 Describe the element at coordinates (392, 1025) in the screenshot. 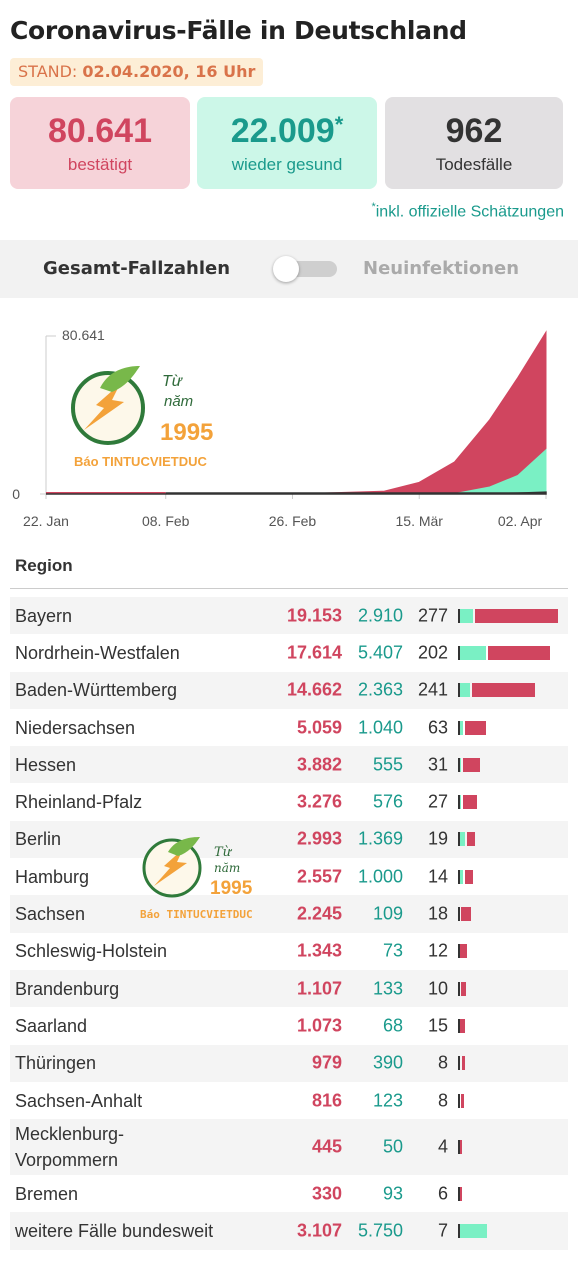

I see `recovered-count: 68` at that location.